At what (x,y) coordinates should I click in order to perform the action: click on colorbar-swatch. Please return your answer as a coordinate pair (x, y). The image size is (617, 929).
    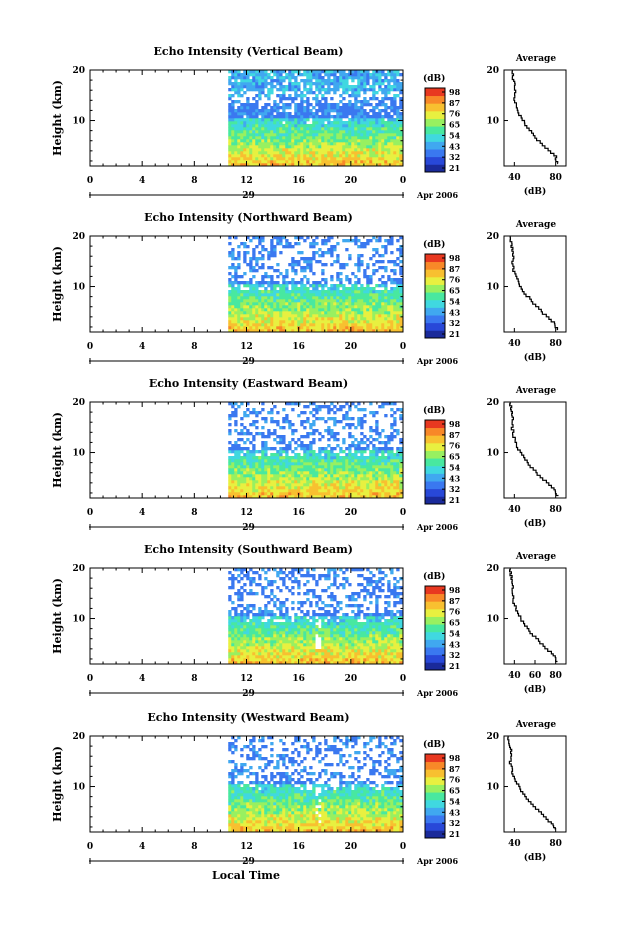
    Looking at the image, I should click on (435, 92).